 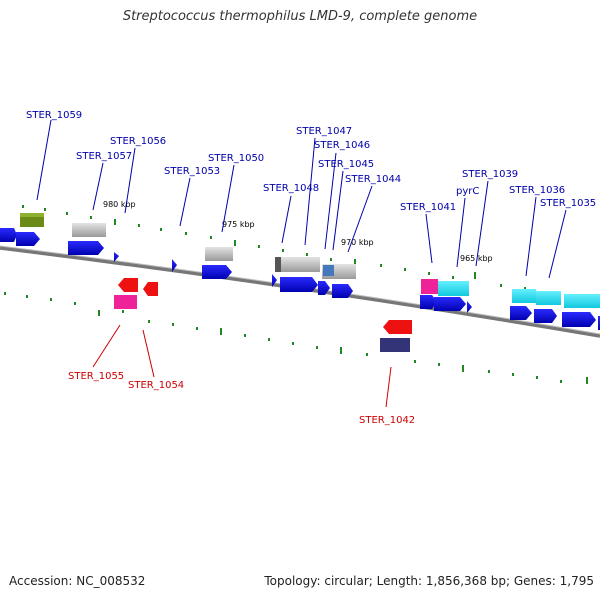 What do you see at coordinates (537, 190) in the screenshot?
I see `label-ster-1036: STER_1036` at bounding box center [537, 190].